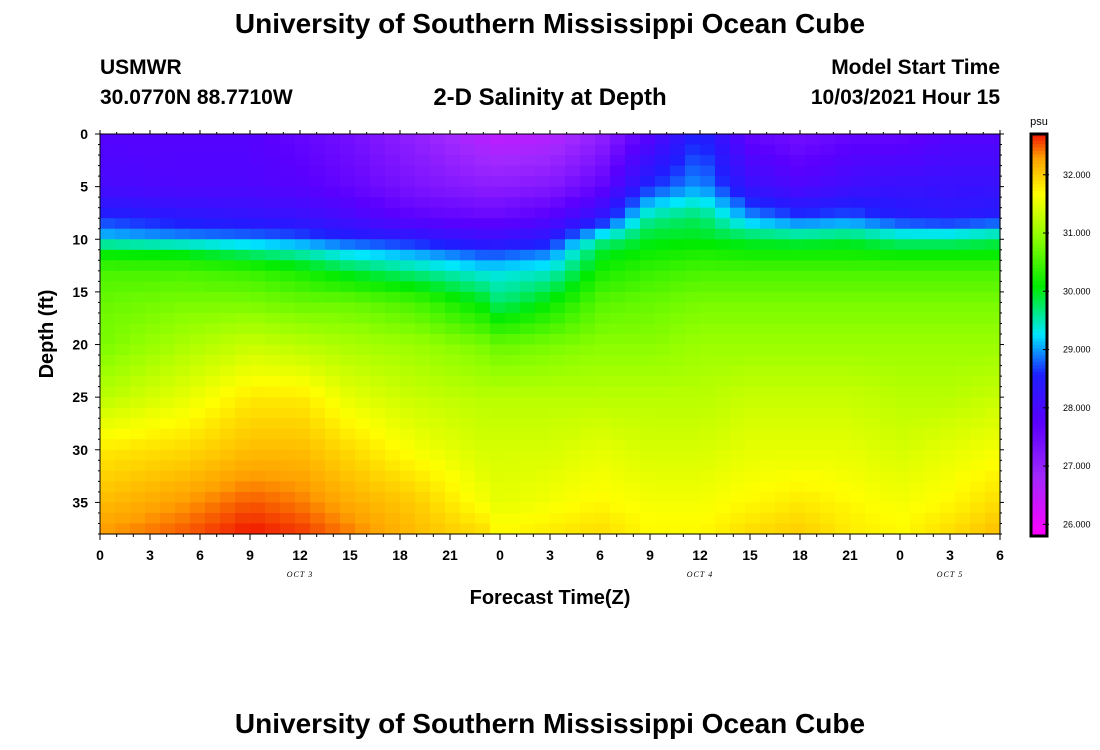  I want to click on colorbar-segment, so click(1039, 139).